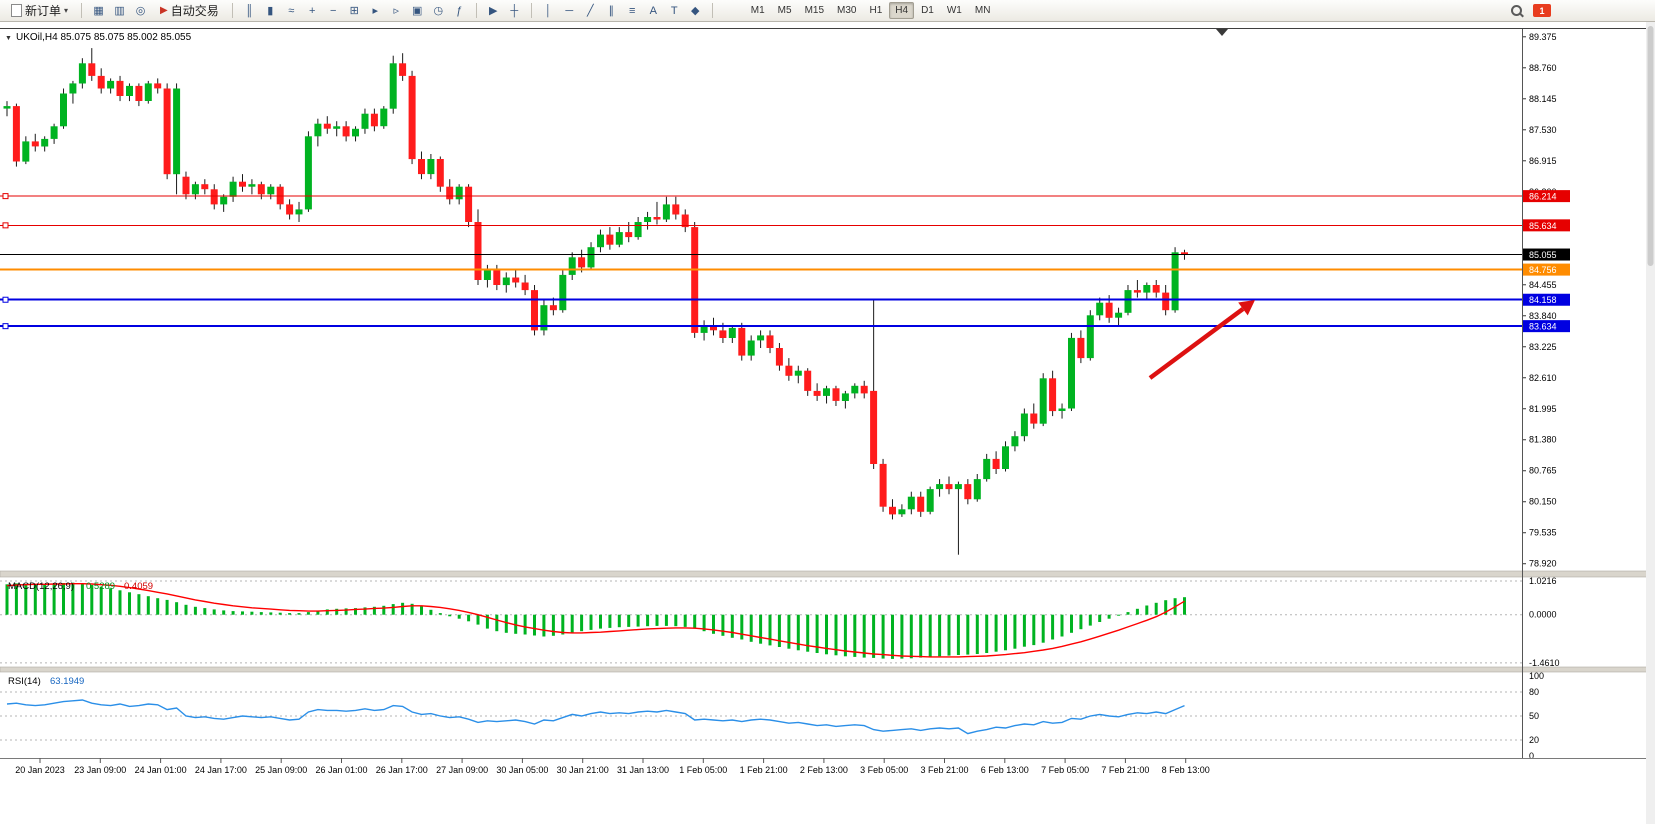 Image resolution: width=1655 pixels, height=824 pixels. I want to click on svg-text: 83.634, so click(1543, 327).